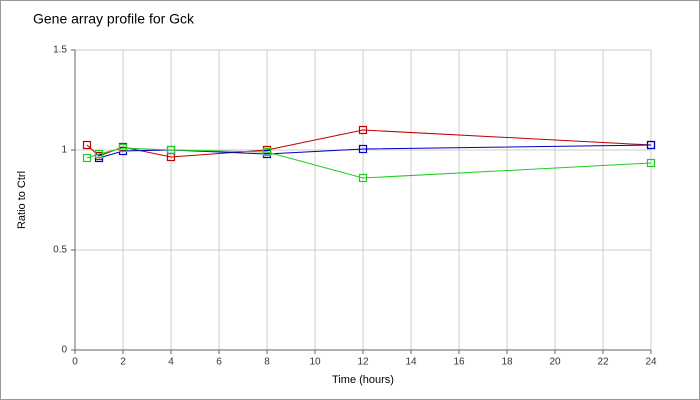 Image resolution: width=700 pixels, height=400 pixels. What do you see at coordinates (114, 19) in the screenshot?
I see `chart-title: Gene array profile for Gck` at bounding box center [114, 19].